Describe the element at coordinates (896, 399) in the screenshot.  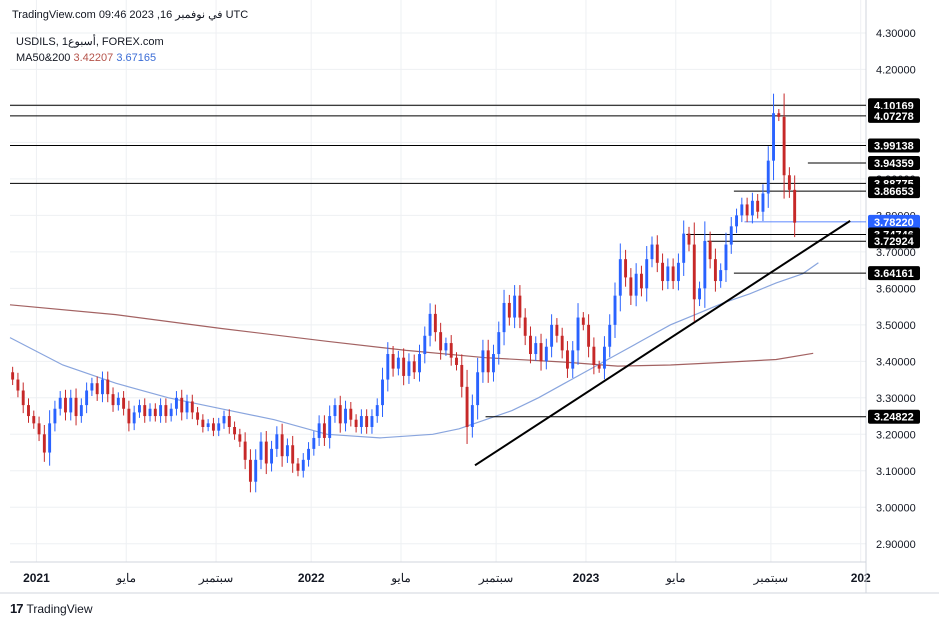
I see `y-tick-label: 3.30000` at that location.